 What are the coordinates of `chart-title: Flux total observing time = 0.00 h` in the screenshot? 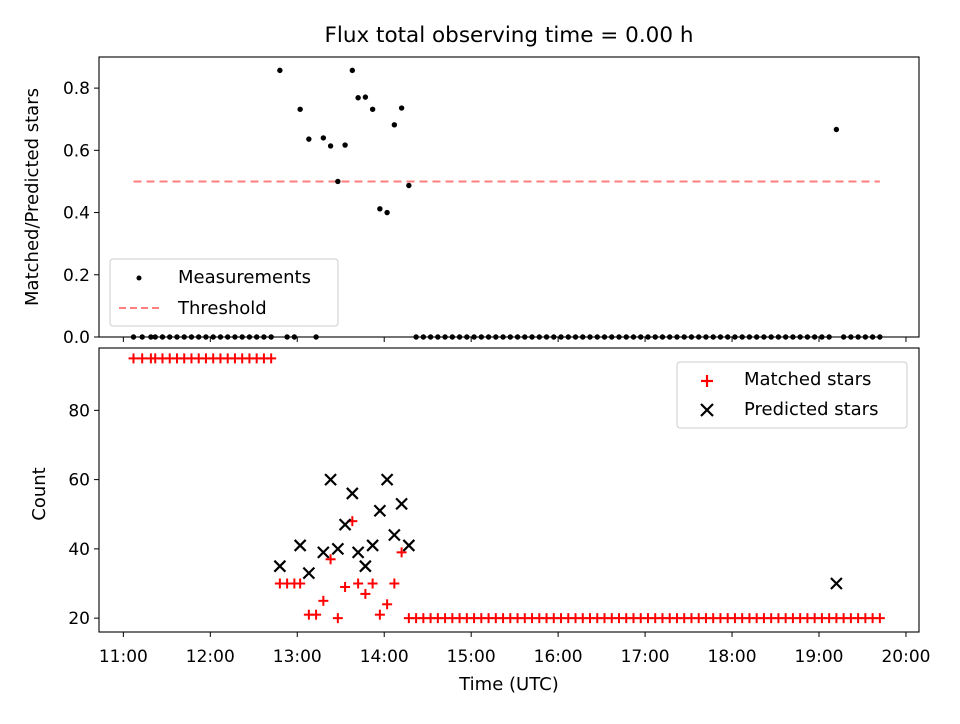 It's located at (509, 35).